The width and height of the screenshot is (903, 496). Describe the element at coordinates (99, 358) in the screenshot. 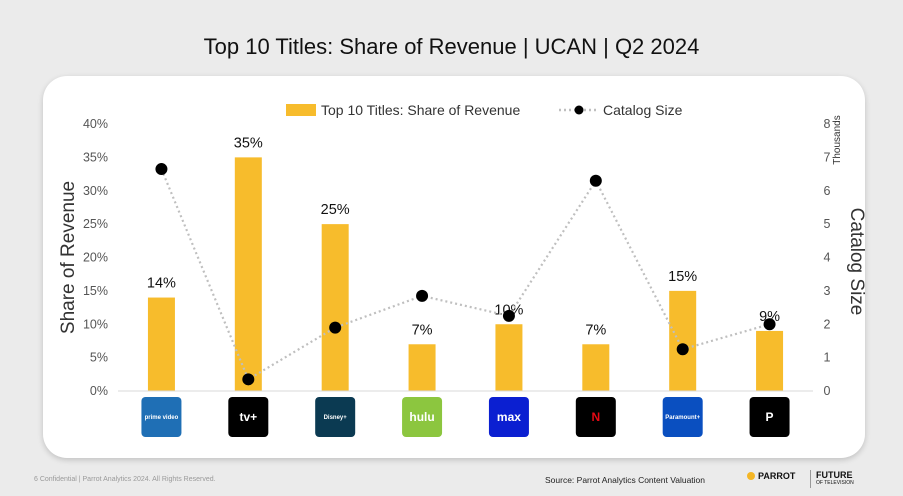

I see `y-tick-label: 5%` at that location.